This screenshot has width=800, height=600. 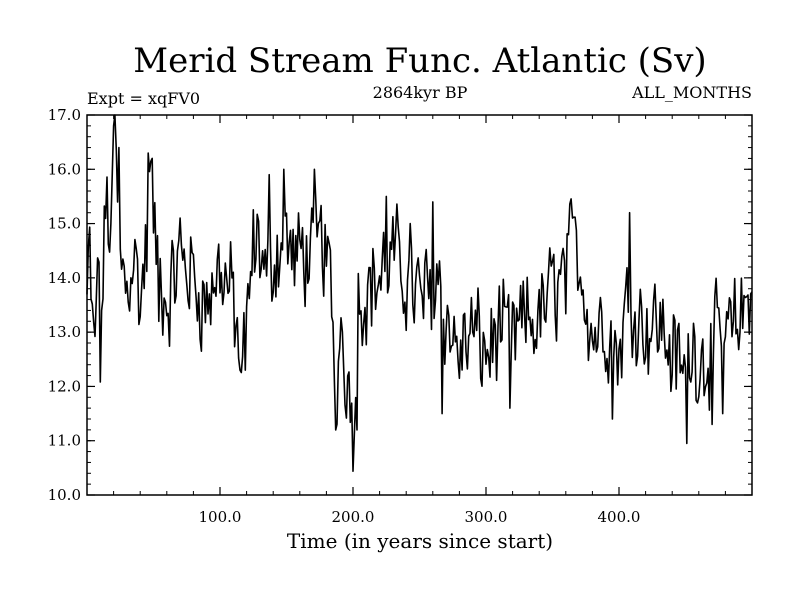 What do you see at coordinates (64, 386) in the screenshot?
I see `y-tick-label: 12.0` at bounding box center [64, 386].